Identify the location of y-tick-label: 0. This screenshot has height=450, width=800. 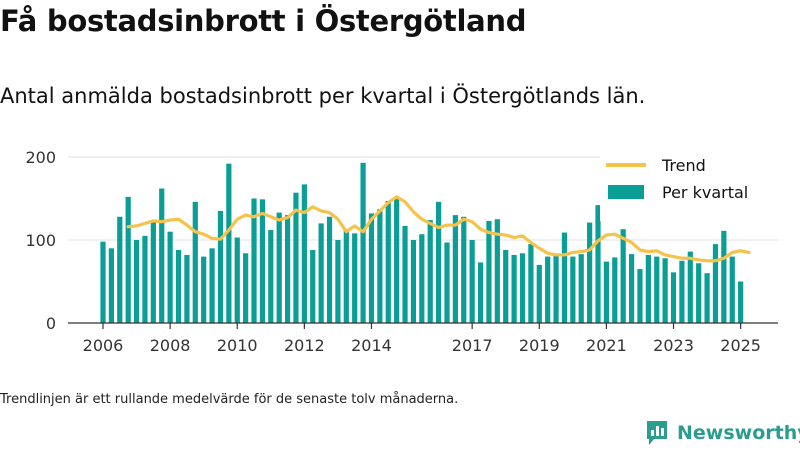
(51, 323).